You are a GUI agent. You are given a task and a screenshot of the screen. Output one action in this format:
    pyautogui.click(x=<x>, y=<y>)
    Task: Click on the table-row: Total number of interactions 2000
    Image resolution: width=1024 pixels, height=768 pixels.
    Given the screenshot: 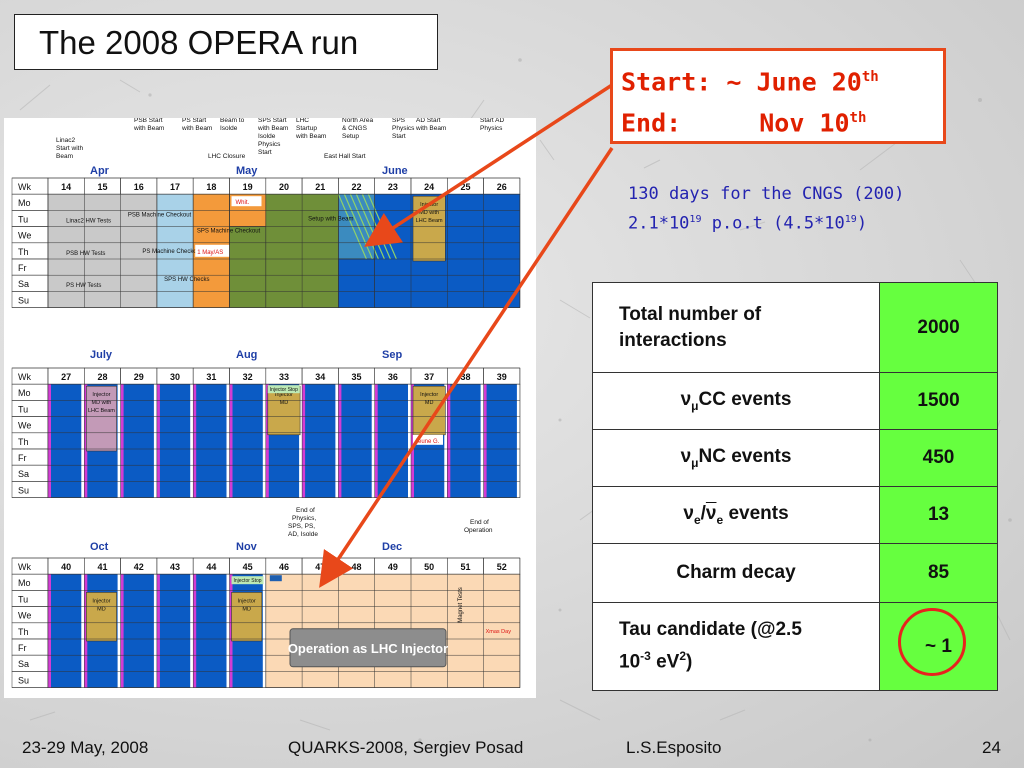 What is the action you would take?
    pyautogui.click(x=794, y=327)
    